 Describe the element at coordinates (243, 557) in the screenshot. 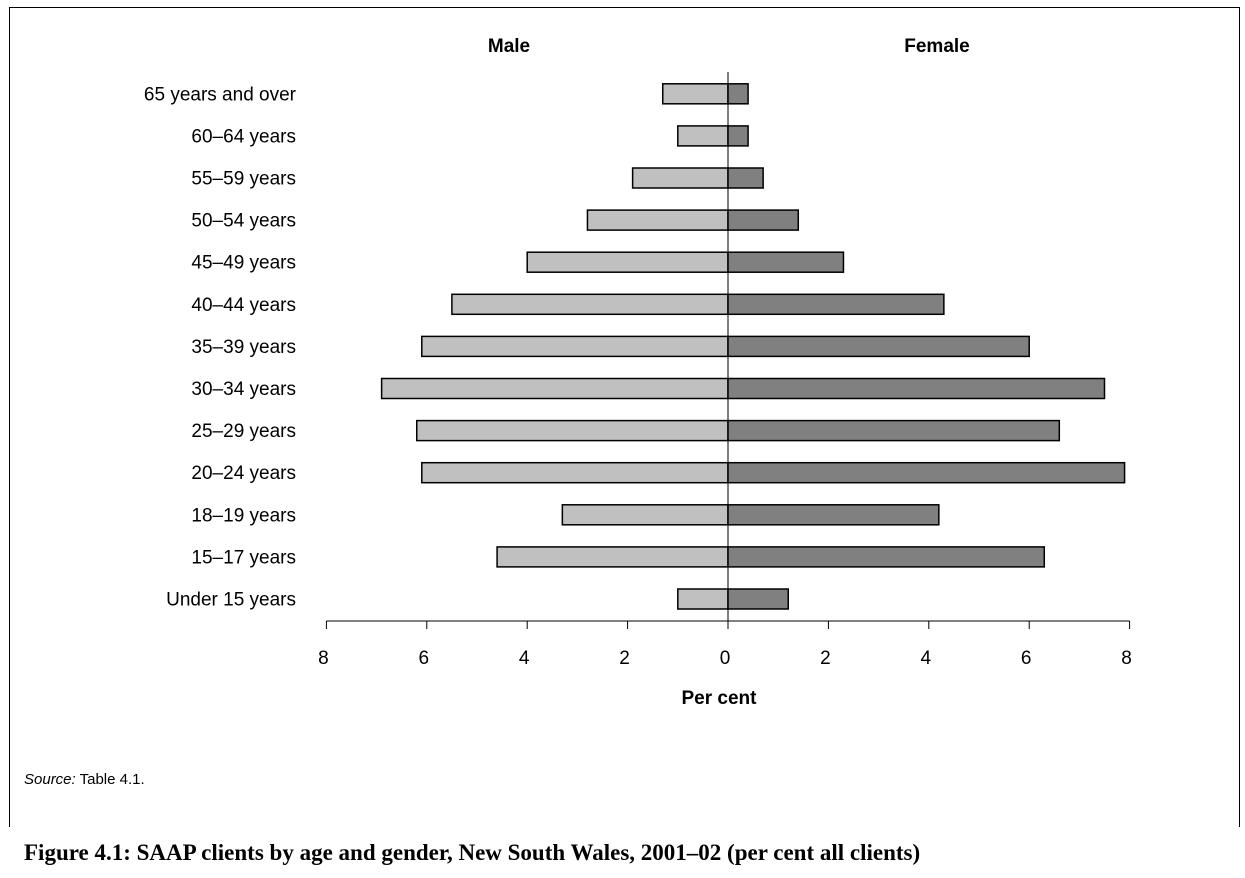

I see `category-label: 15–17 years` at that location.